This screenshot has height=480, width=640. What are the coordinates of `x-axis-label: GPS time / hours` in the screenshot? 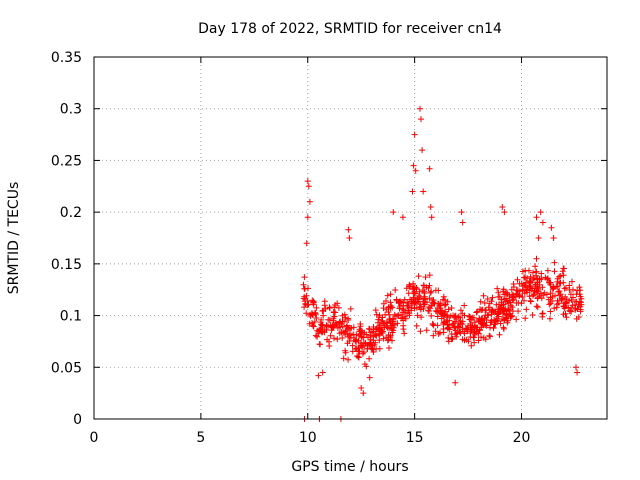 It's located at (349, 467).